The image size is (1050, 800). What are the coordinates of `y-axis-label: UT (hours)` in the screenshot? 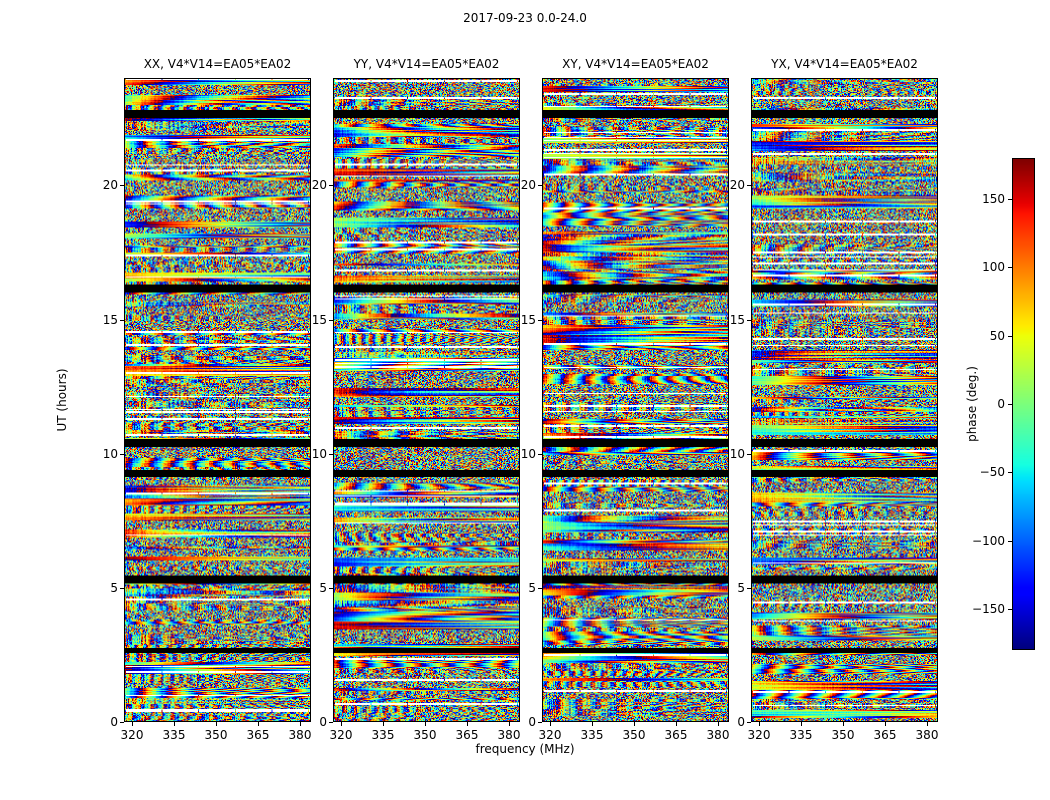 It's located at (62, 400).